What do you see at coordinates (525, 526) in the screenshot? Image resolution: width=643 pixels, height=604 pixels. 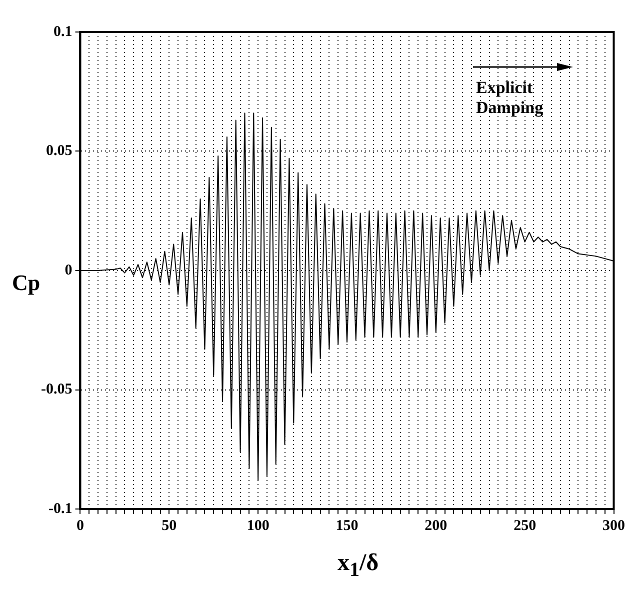 I see `x-tick-label: 250` at bounding box center [525, 526].